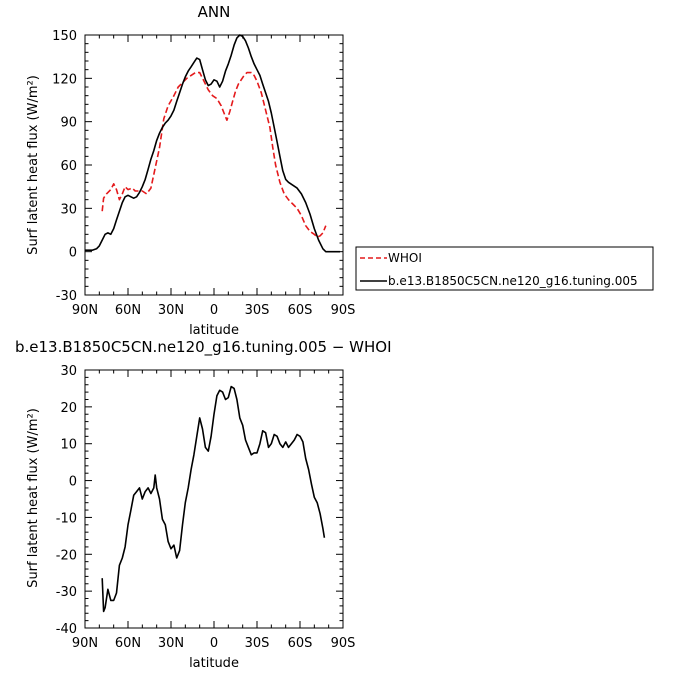  Describe the element at coordinates (33, 165) in the screenshot. I see `top-plot-ylabel: Surf latent heat flux (W/m²)` at that location.